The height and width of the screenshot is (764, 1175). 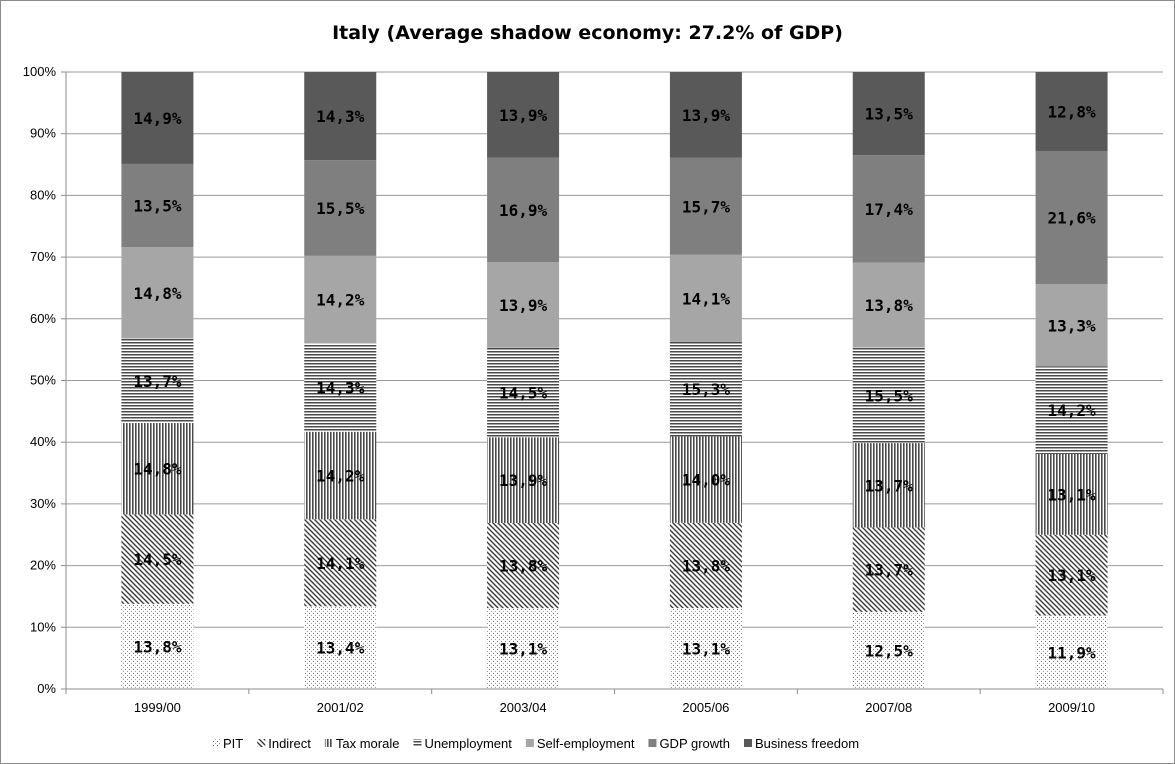 I want to click on y-axis-ticks: 0% 10% 20% 30% 40% 50% 60% 70% 80% 90% 100%, so click(x=44, y=380).